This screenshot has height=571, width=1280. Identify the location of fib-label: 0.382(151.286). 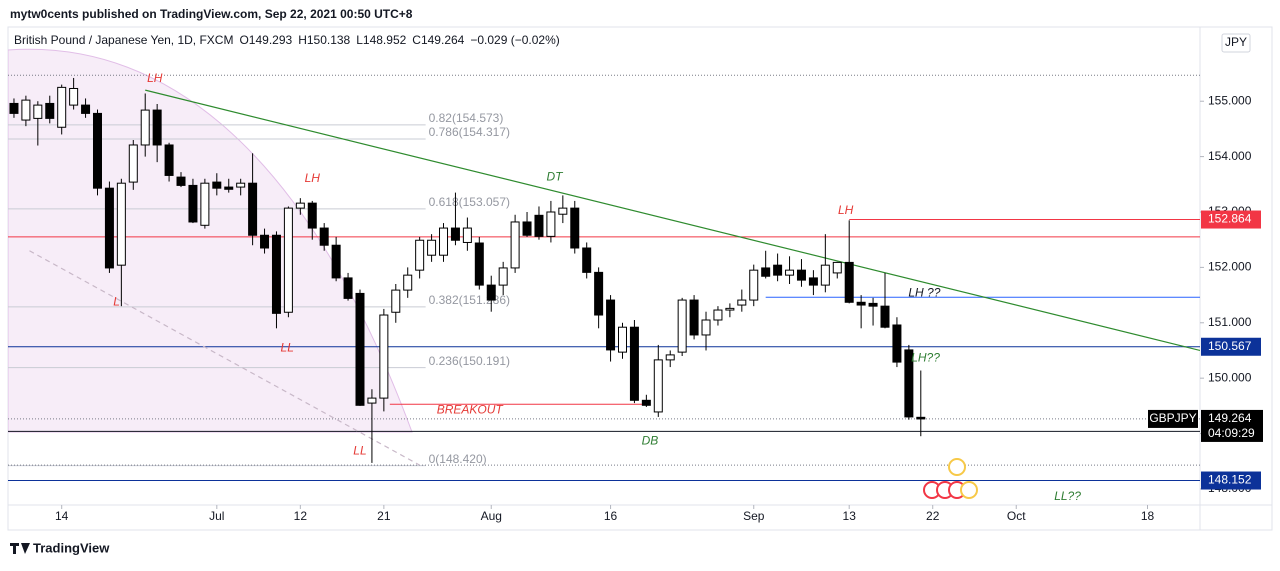
(469, 300).